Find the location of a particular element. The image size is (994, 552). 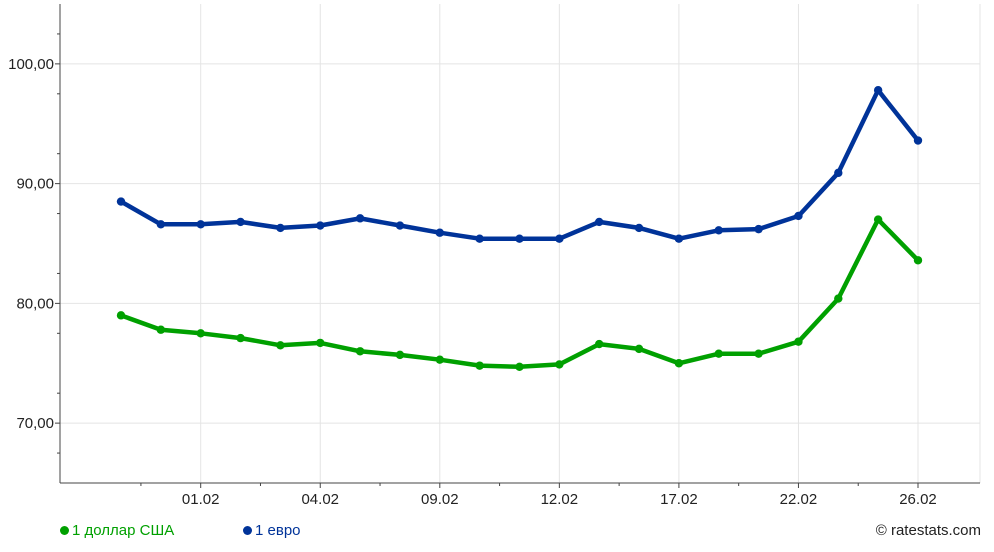

x-tick-label: 04.02 is located at coordinates (320, 499).